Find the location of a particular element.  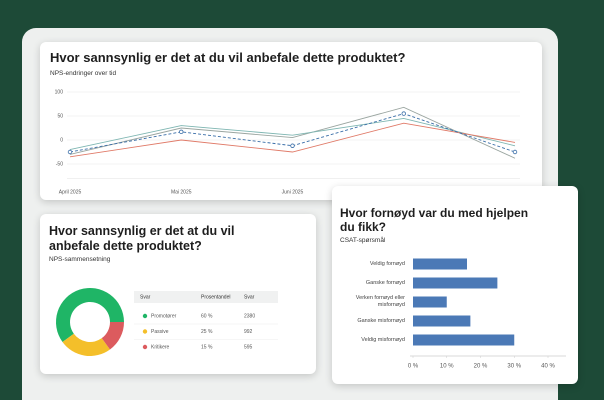

card-subtitle: NPS-endringer over tid is located at coordinates (83, 73).